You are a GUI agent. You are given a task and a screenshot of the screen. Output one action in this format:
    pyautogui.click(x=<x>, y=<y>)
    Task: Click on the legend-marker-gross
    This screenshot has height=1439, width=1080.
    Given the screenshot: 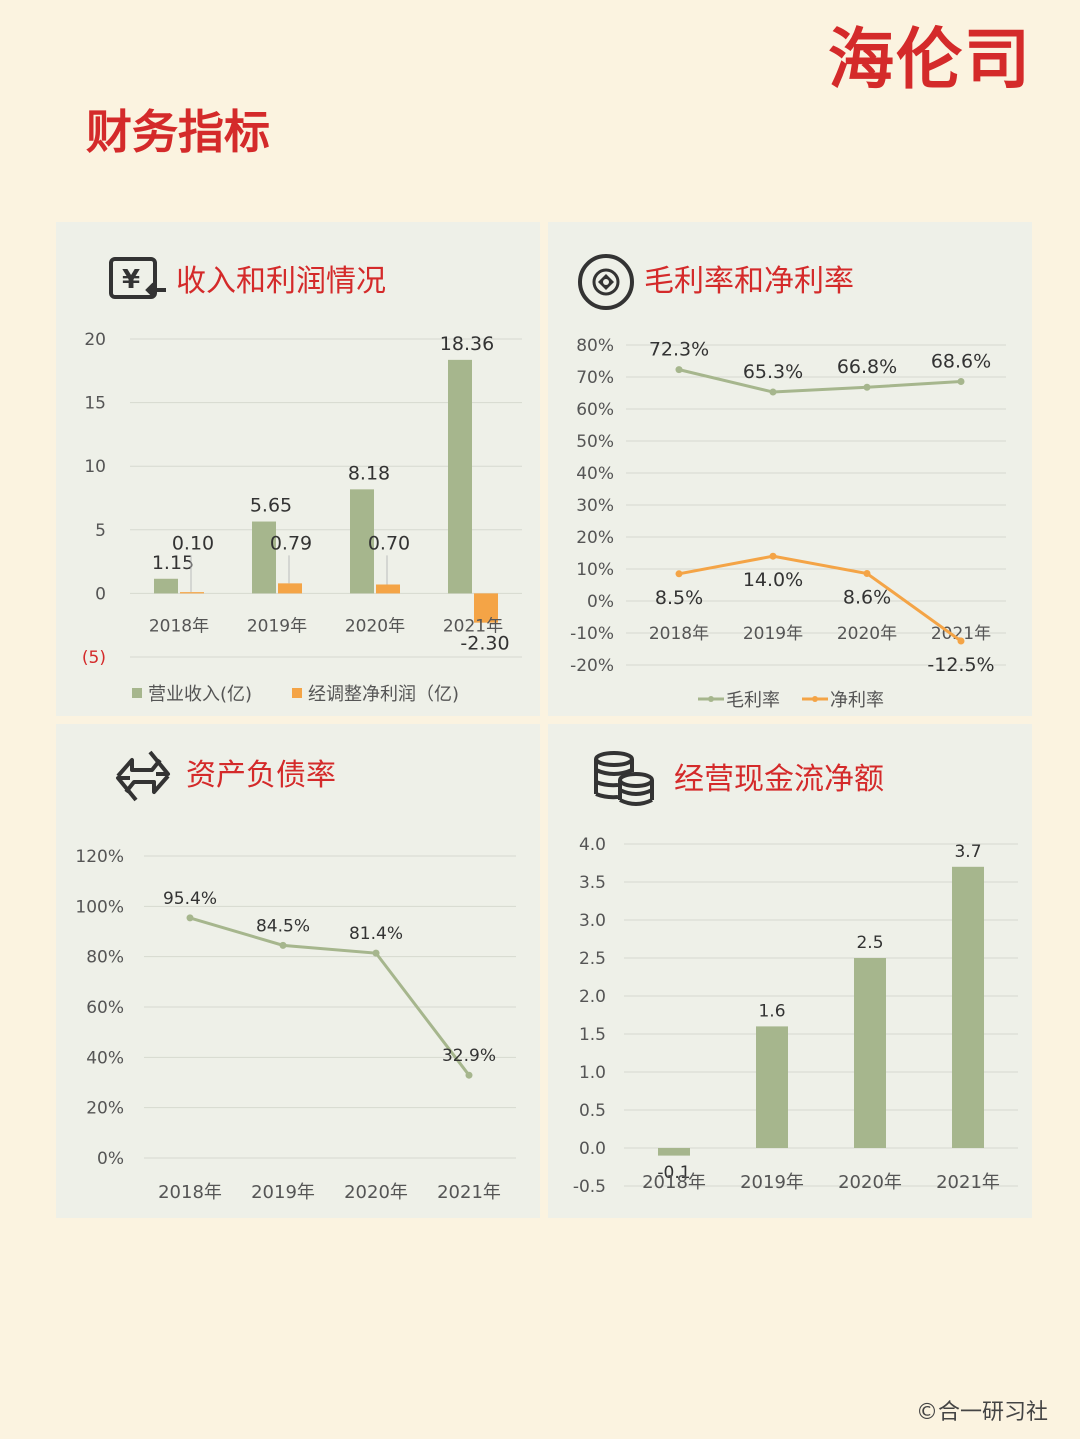 What is the action you would take?
    pyautogui.click(x=711, y=699)
    